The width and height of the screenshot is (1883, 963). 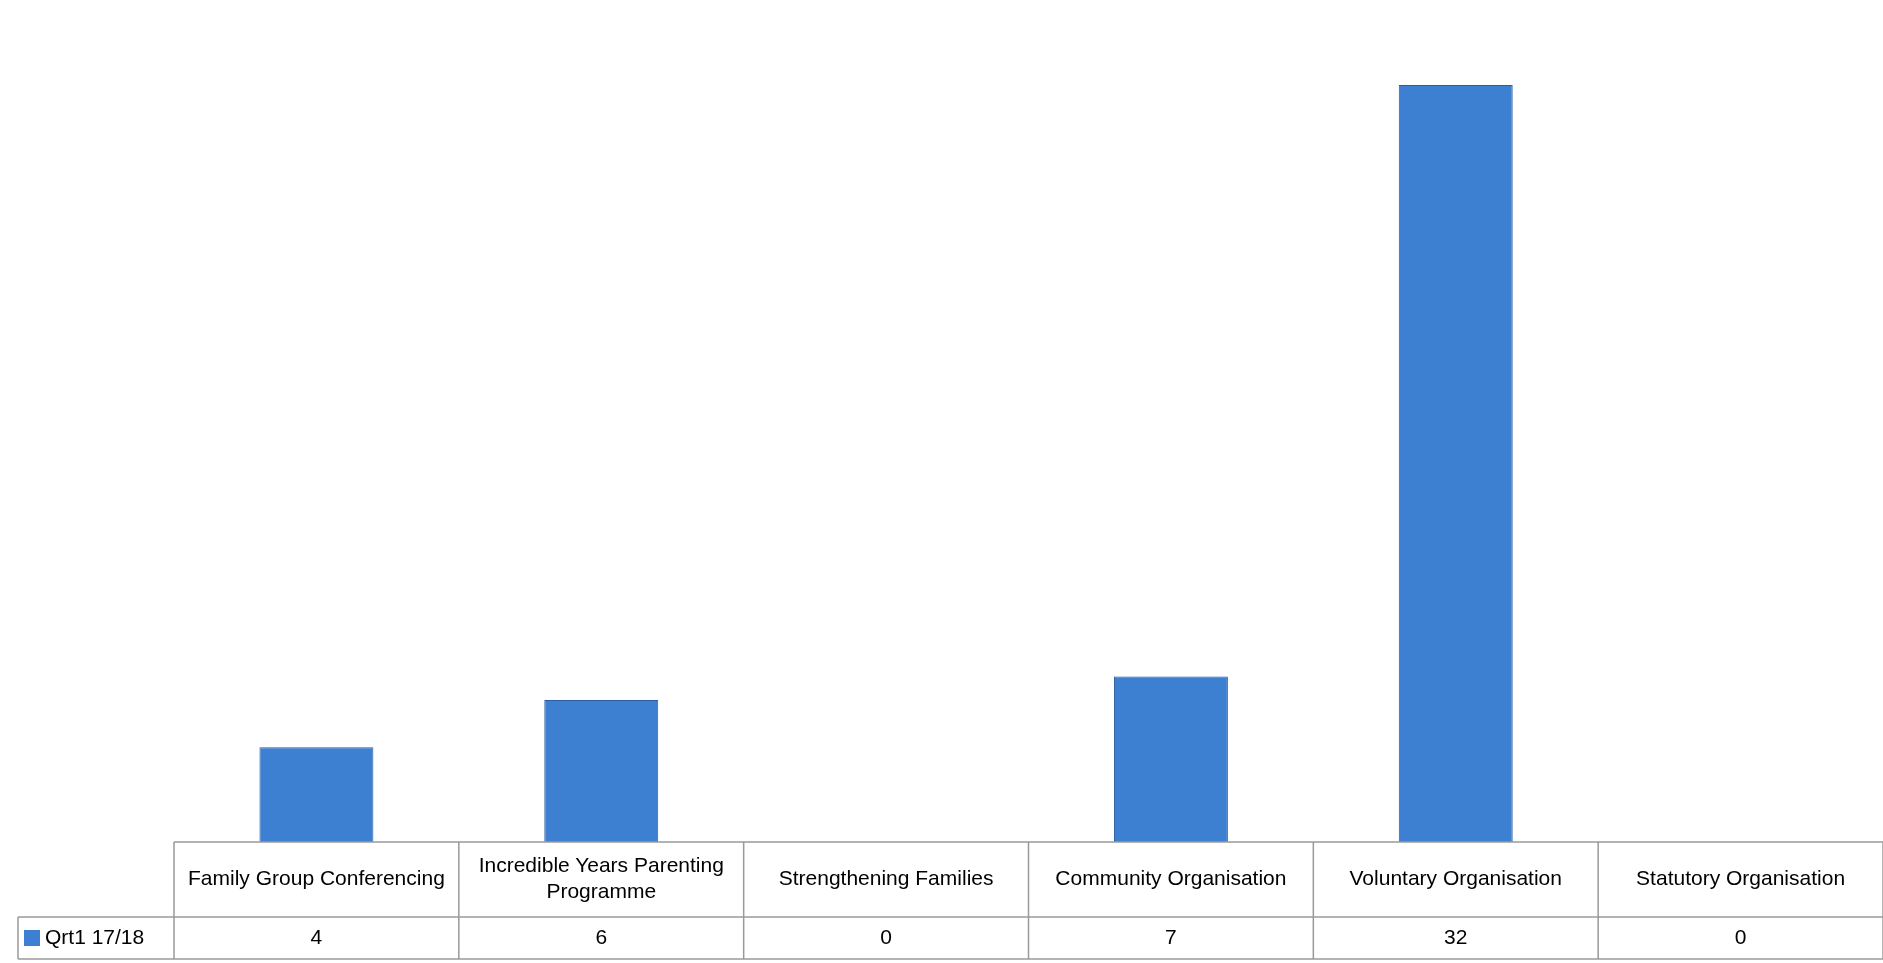 What do you see at coordinates (1455, 878) in the screenshot?
I see `x-tick-label: Voluntary Organisation` at bounding box center [1455, 878].